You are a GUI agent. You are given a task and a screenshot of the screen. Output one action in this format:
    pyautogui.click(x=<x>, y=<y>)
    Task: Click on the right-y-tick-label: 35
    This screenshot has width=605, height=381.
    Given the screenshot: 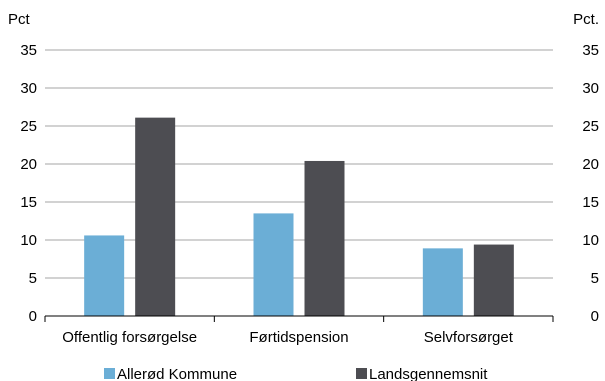 What is the action you would take?
    pyautogui.click(x=590, y=50)
    